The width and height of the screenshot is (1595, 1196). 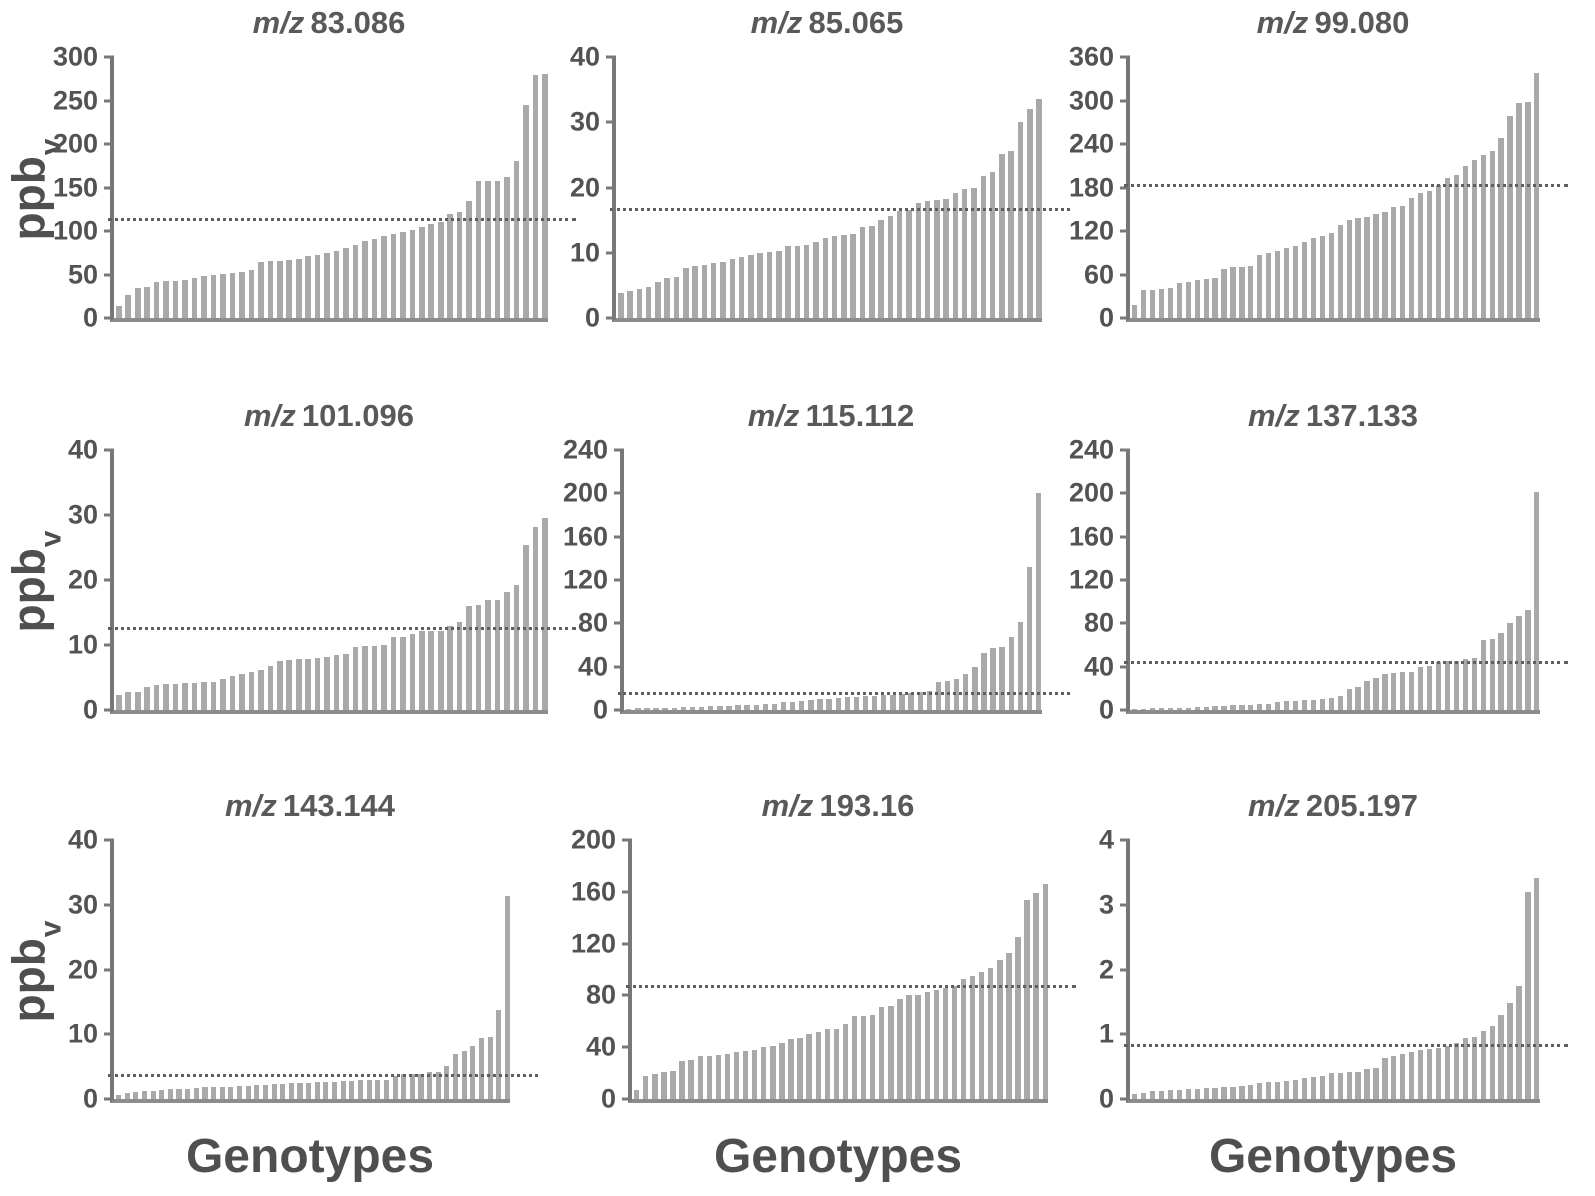 I want to click on chart-title-value: 83.086, so click(x=358, y=22).